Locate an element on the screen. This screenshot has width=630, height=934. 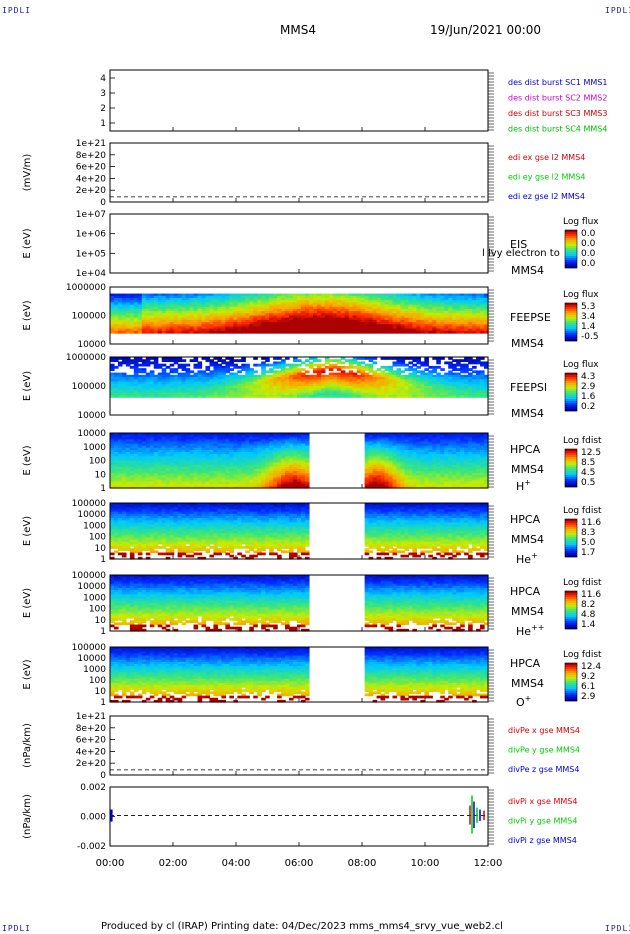
y-tick-label-edi: 8e+20 is located at coordinates (91, 156).